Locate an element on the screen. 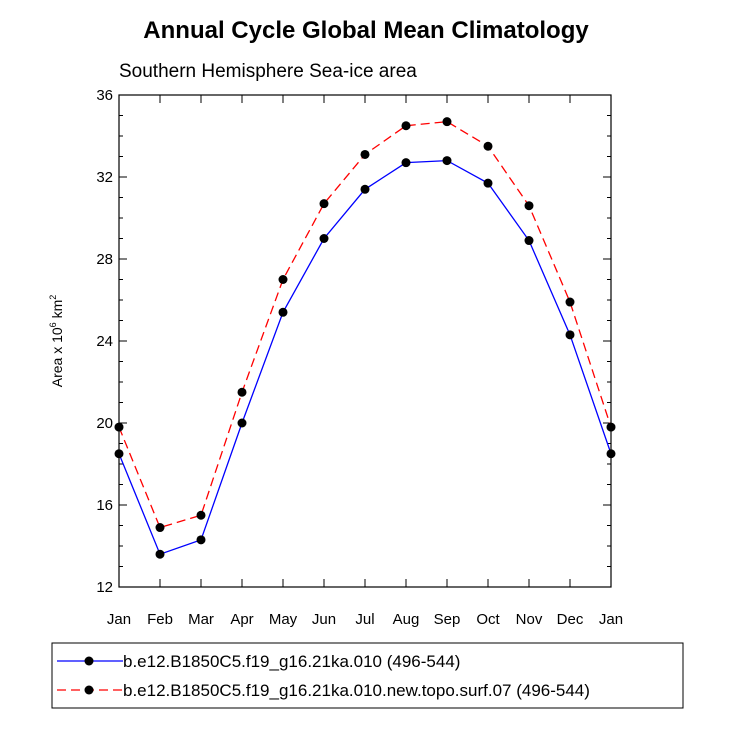  y-tick-label: 20 is located at coordinates (104, 423).